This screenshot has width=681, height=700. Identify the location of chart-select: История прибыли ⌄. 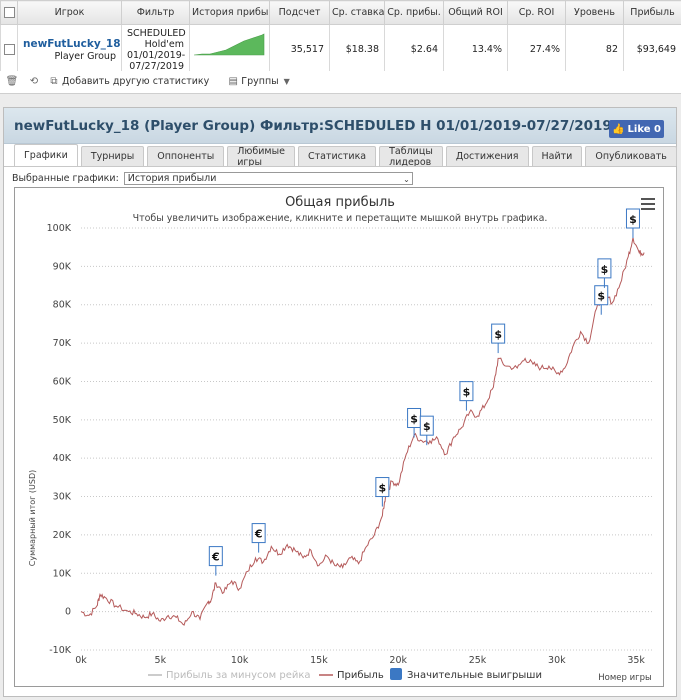
(268, 178).